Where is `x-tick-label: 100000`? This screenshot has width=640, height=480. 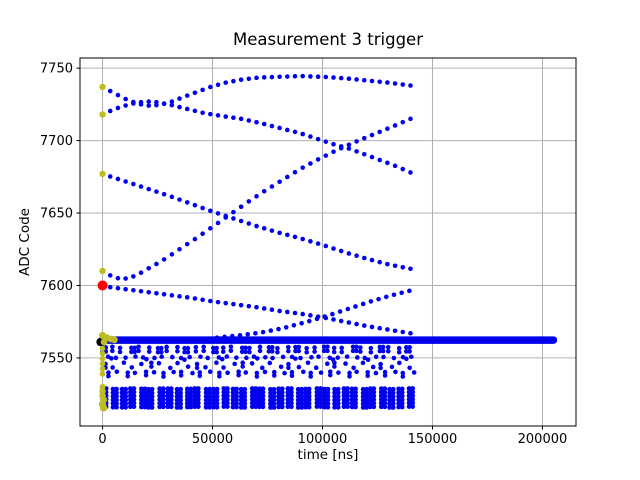
x-tick-label: 100000 is located at coordinates (323, 439).